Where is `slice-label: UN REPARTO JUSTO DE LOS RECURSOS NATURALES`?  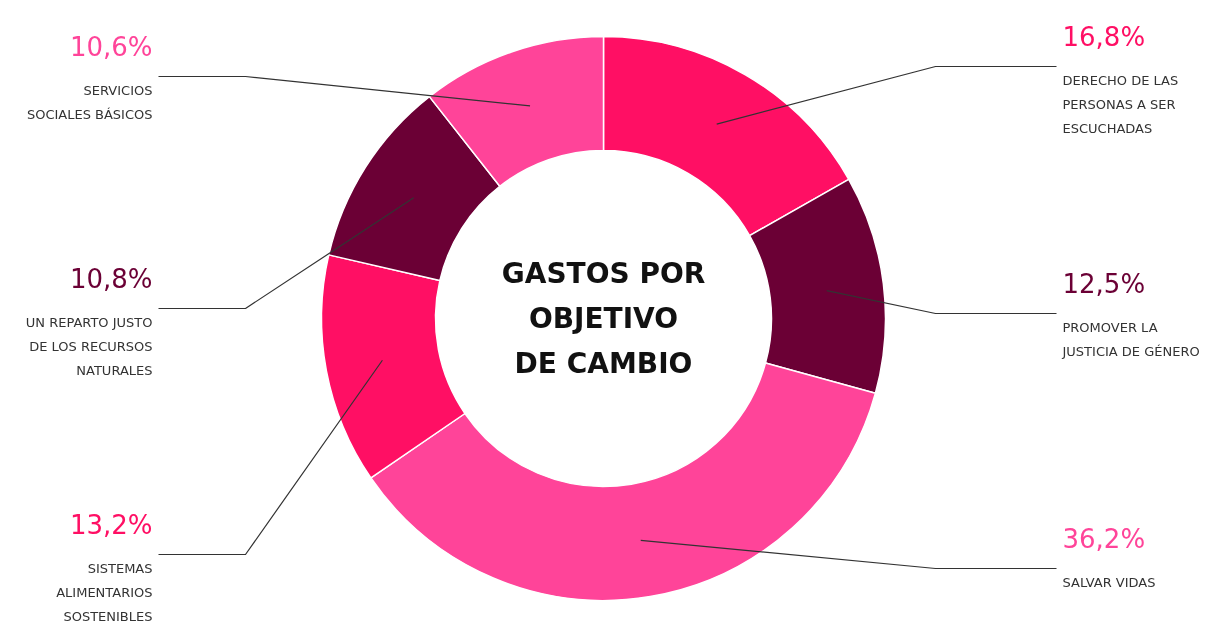 slice-label: UN REPARTO JUSTO DE LOS RECURSOS NATURALES is located at coordinates (89, 346).